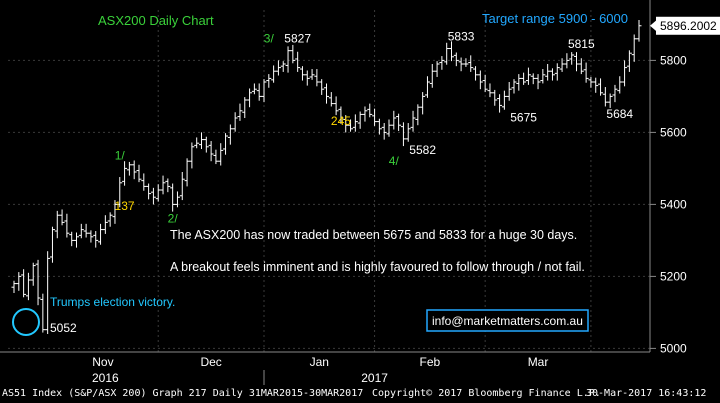  I want to click on wave-label: 5684, so click(619, 114).